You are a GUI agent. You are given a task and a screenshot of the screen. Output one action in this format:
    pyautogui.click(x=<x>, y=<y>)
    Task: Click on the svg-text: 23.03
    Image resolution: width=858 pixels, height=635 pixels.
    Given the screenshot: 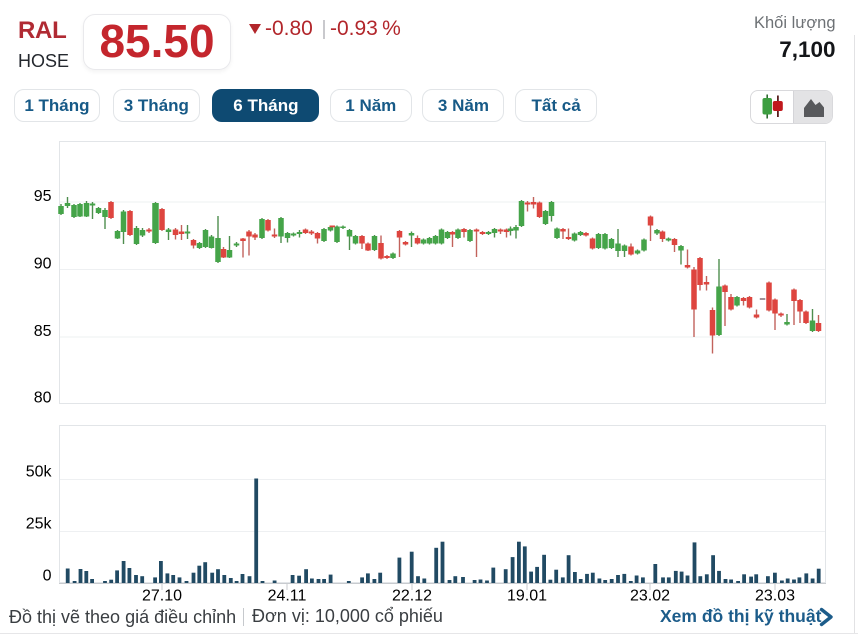 What is the action you would take?
    pyautogui.click(x=775, y=596)
    